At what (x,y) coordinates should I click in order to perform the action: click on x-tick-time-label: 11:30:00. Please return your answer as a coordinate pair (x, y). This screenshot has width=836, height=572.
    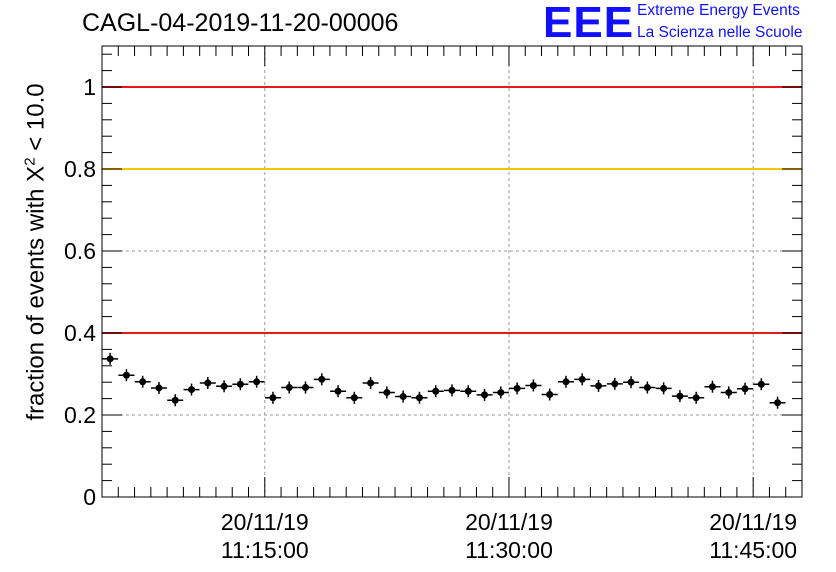
    Looking at the image, I should click on (509, 550).